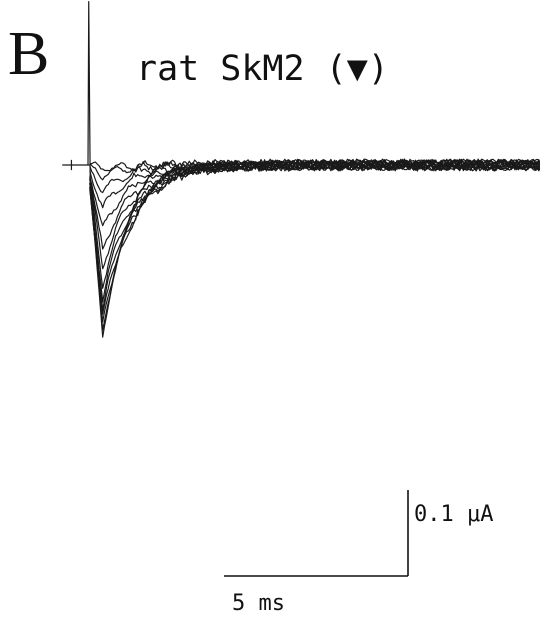 This screenshot has width=540, height=622. What do you see at coordinates (358, 553) in the screenshot?
I see `scale-bar: 5 ms 0.1 μA` at bounding box center [358, 553].